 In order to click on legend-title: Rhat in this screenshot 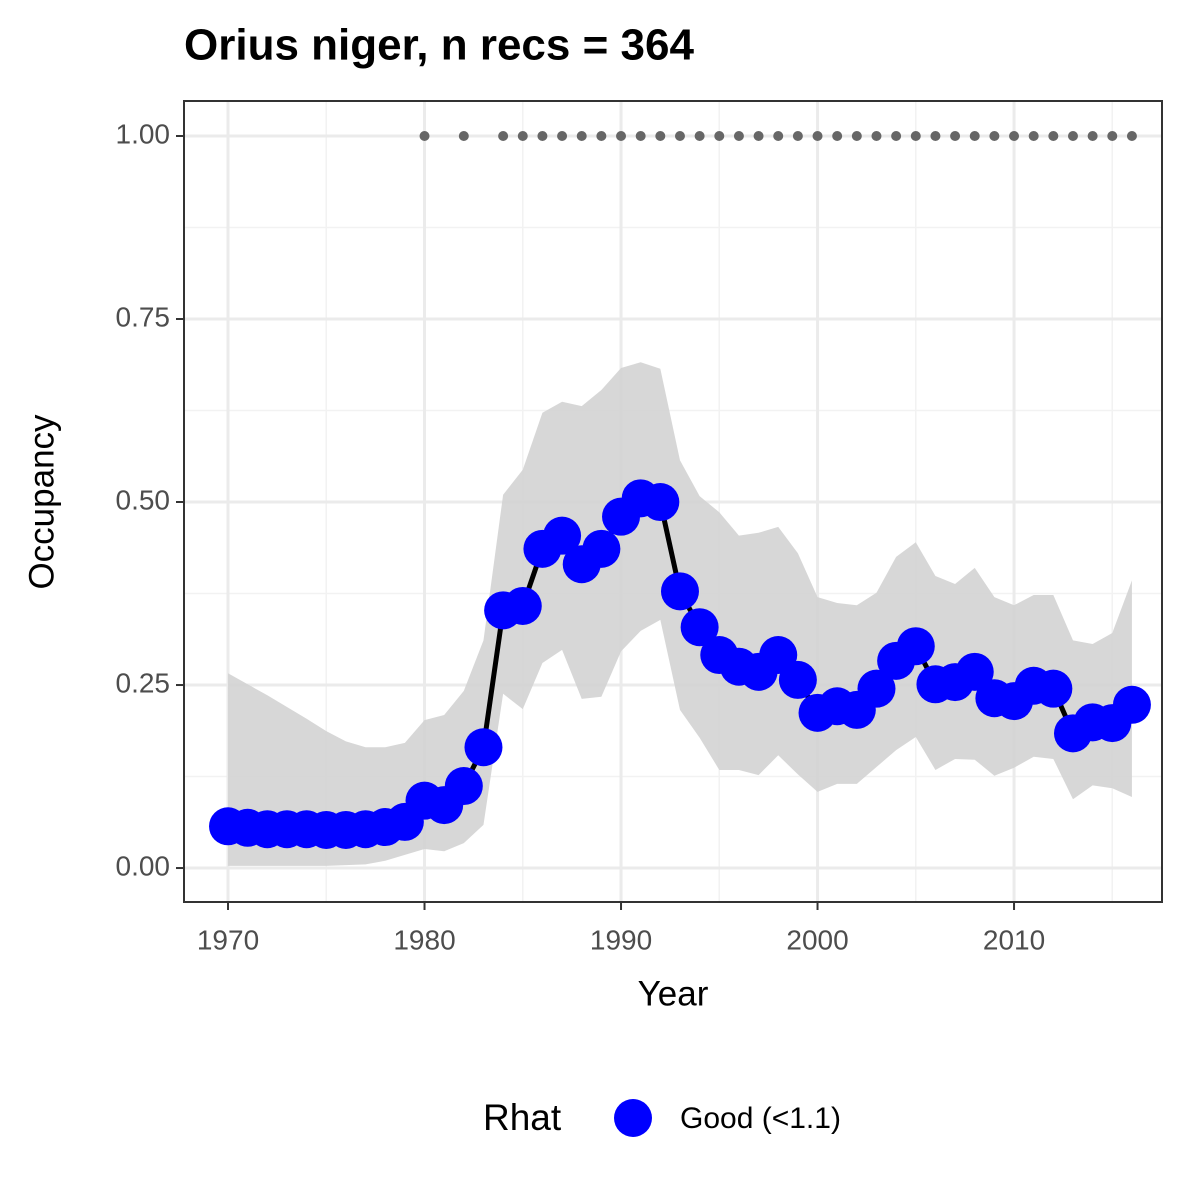, I will do `click(522, 1117)`.